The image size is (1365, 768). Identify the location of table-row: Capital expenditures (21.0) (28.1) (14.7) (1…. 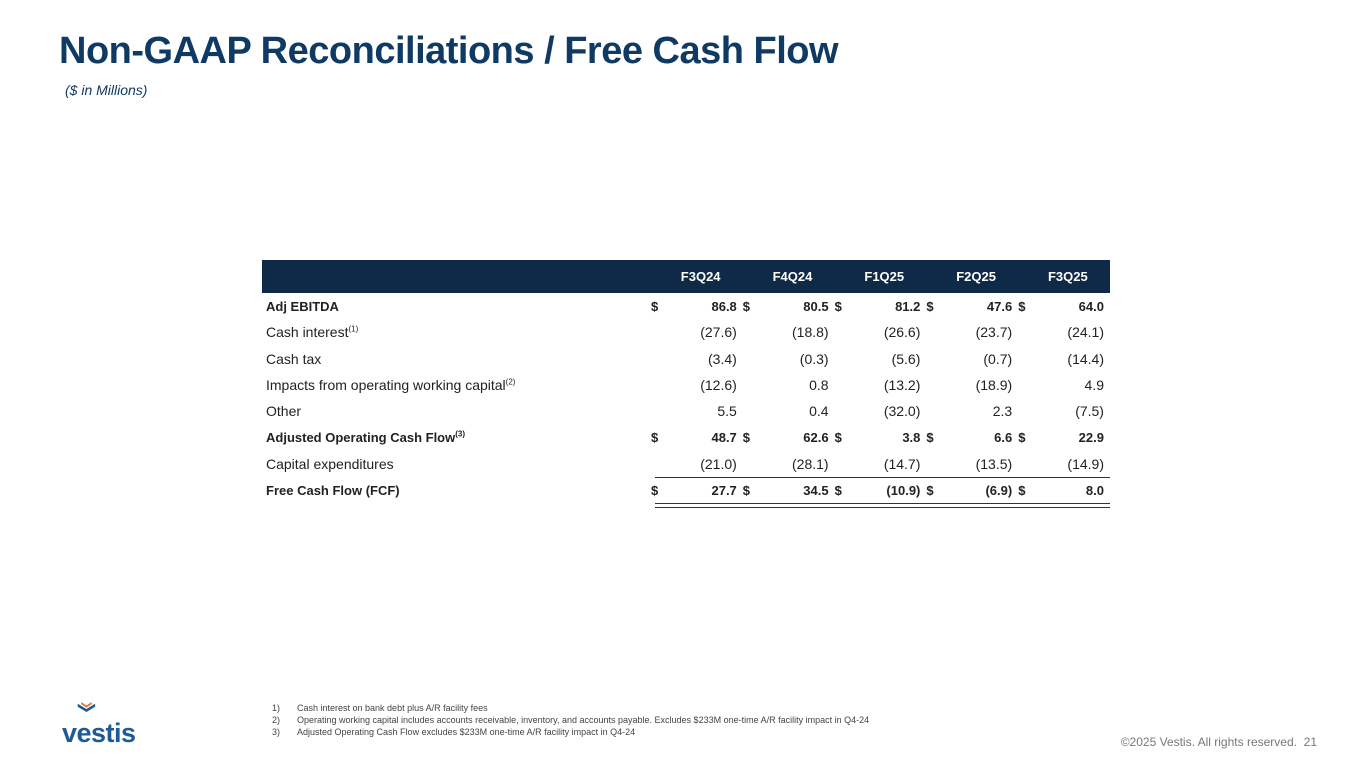
(686, 464).